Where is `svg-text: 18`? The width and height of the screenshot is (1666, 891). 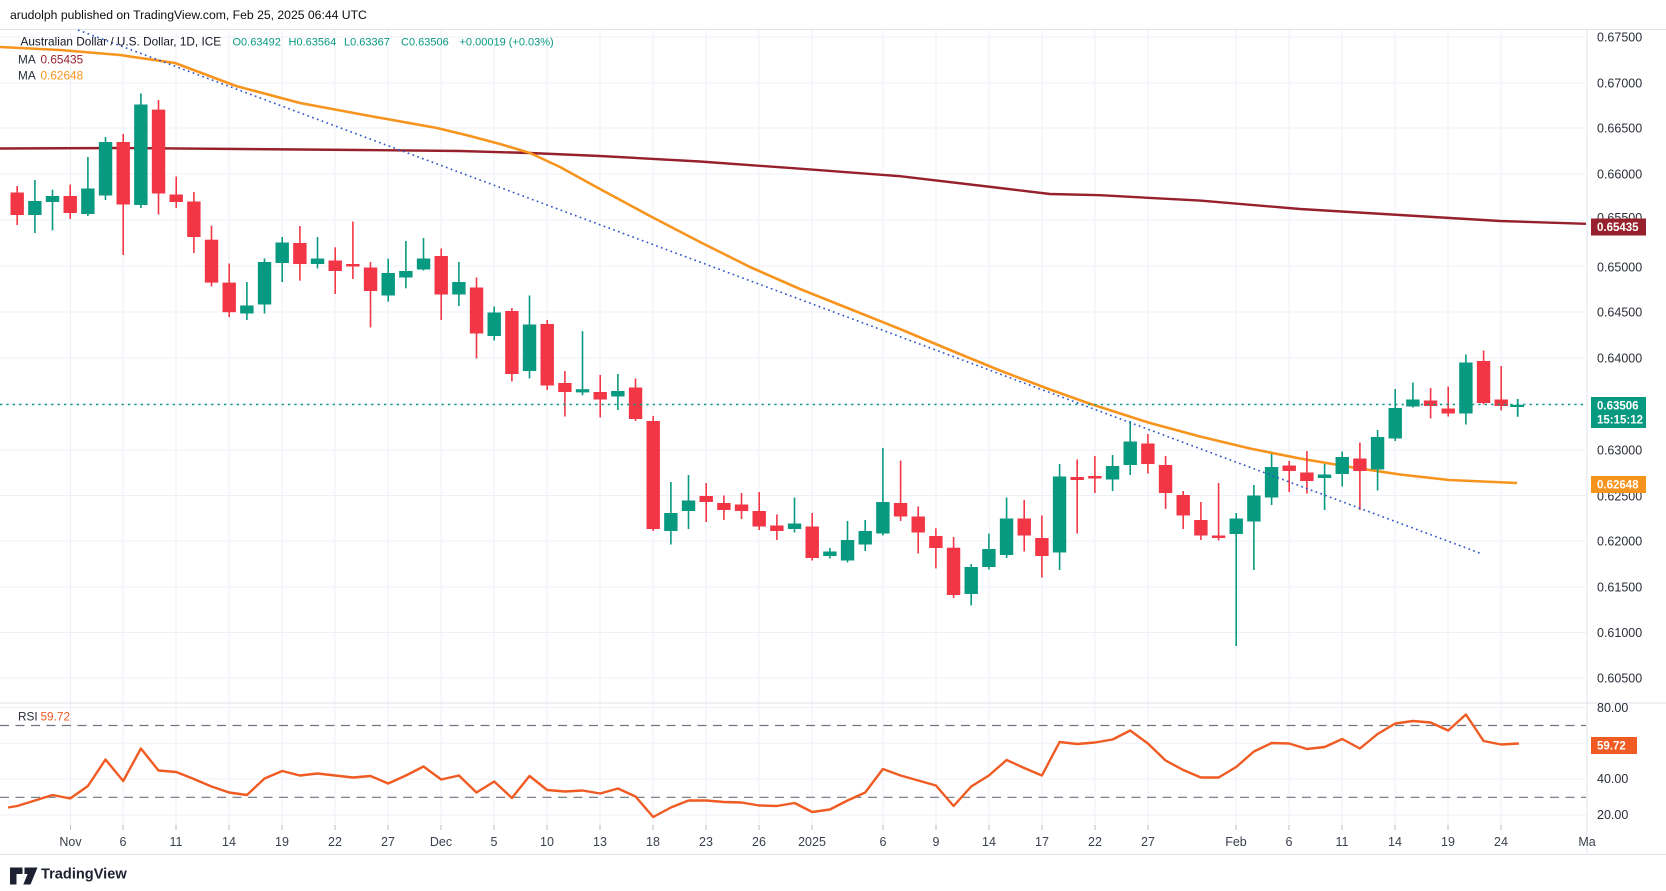
svg-text: 18 is located at coordinates (653, 842).